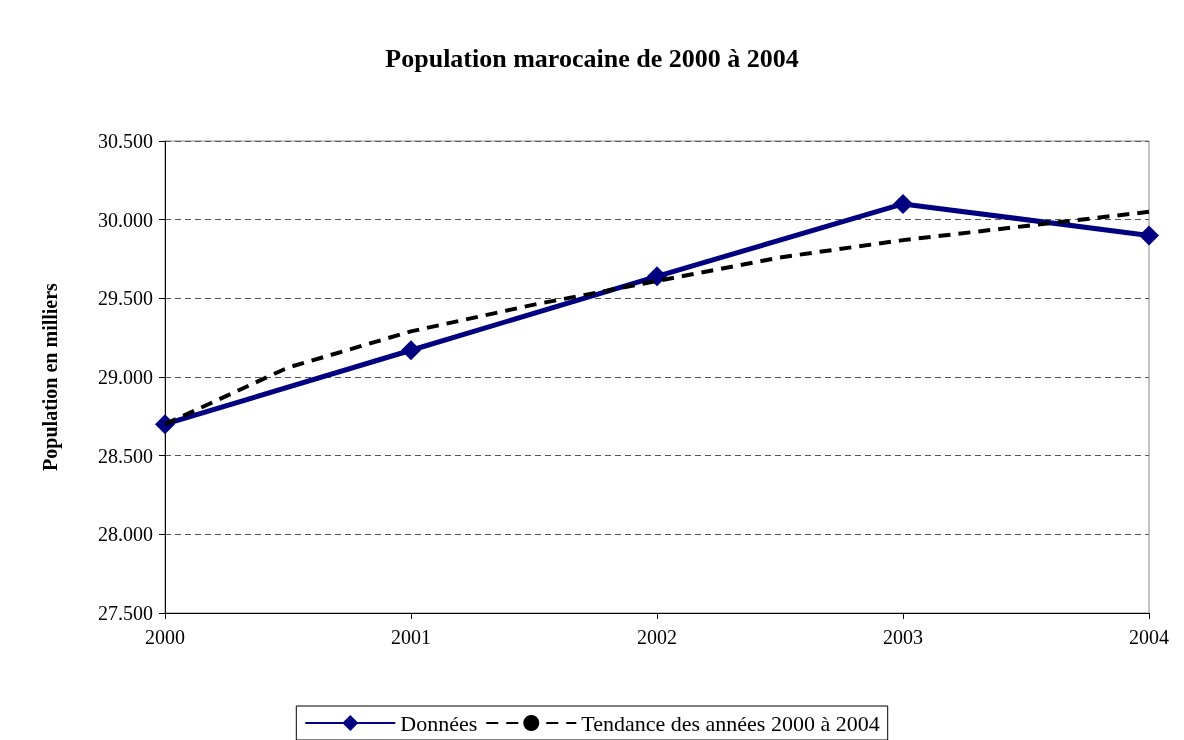 This screenshot has width=1184, height=740. Describe the element at coordinates (592, 58) in the screenshot. I see `chart-title: Population marocaine de 2000 à 2004` at that location.